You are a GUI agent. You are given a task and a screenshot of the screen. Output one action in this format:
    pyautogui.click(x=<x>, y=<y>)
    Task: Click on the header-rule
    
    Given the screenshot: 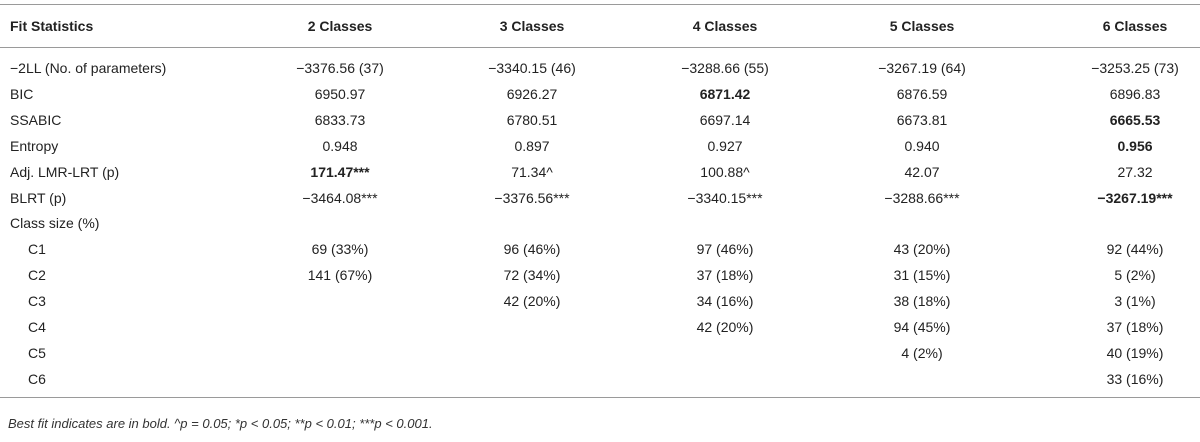 What is the action you would take?
    pyautogui.click(x=600, y=47)
    